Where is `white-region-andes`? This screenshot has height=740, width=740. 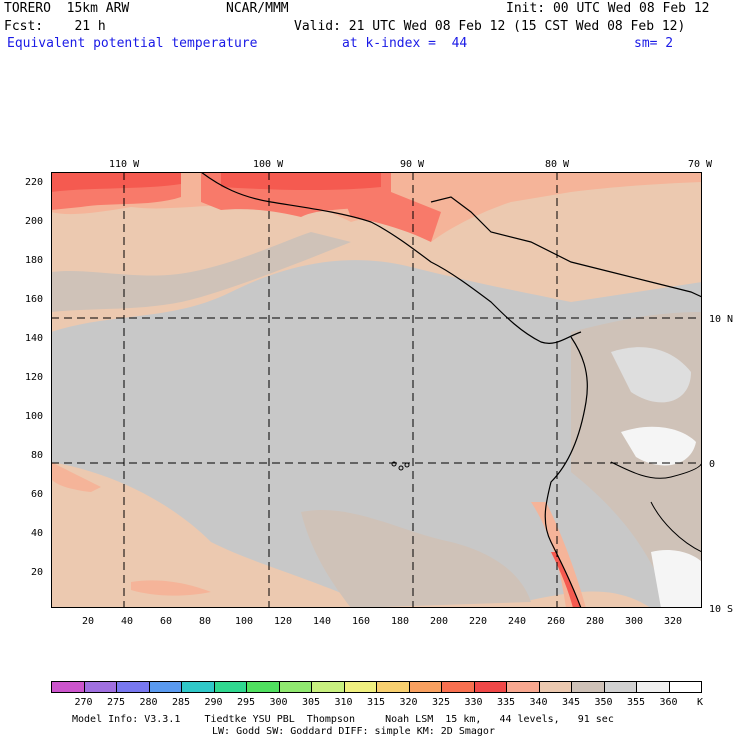
white-region-andes is located at coordinates (658, 446).